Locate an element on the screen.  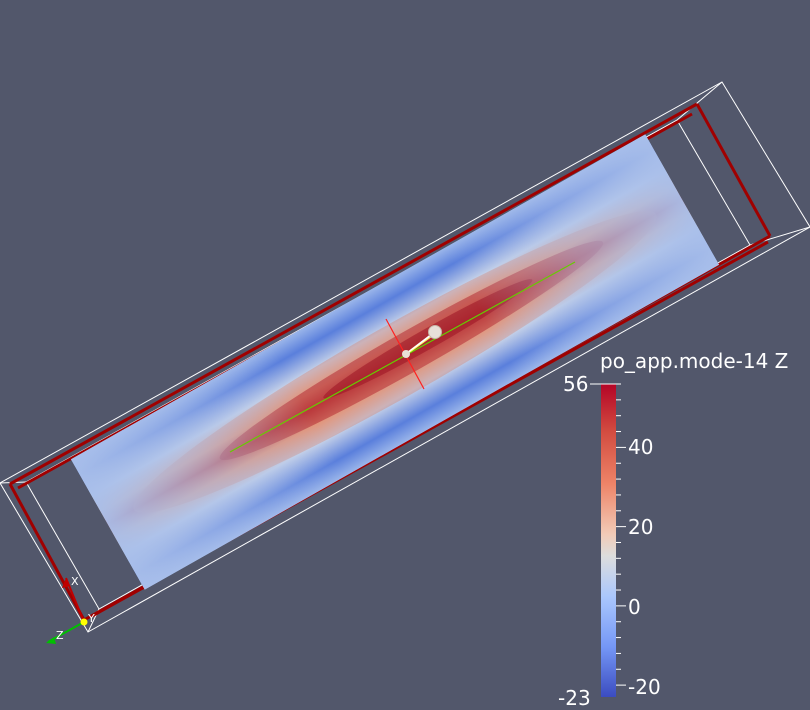
colorbar-gradient is located at coordinates (608, 540).